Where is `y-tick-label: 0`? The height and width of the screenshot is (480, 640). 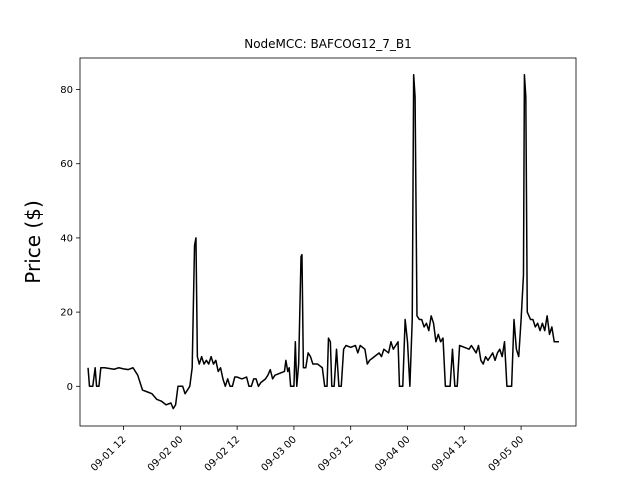 y-tick-label: 0 is located at coordinates (70, 387).